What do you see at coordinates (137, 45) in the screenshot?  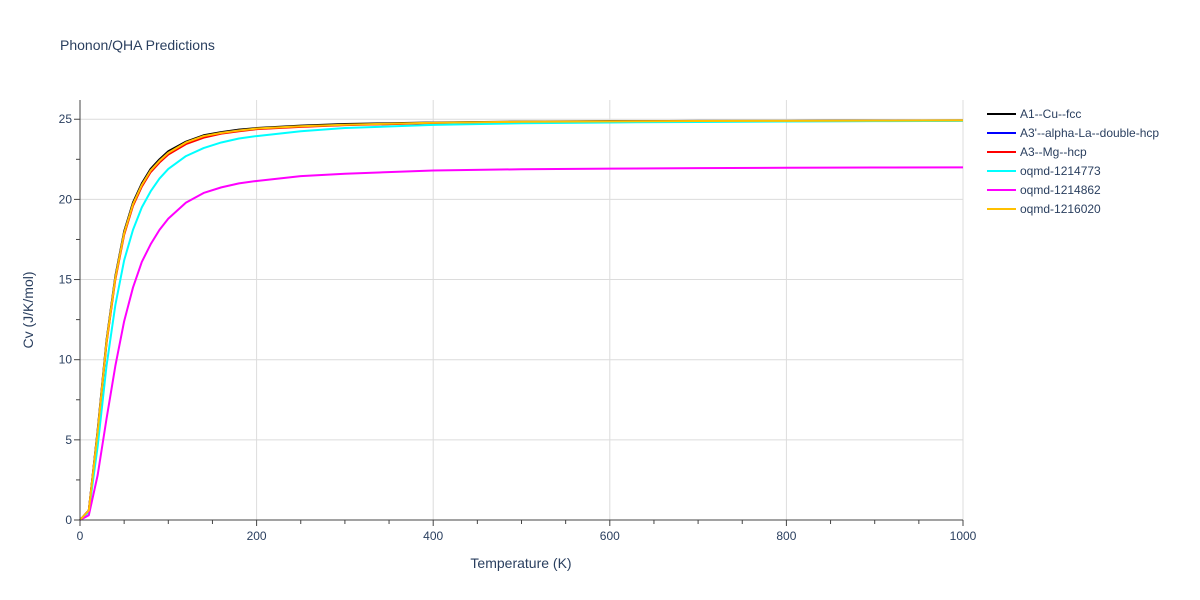 I see `chart-title: Phonon/QHA Predictions` at bounding box center [137, 45].